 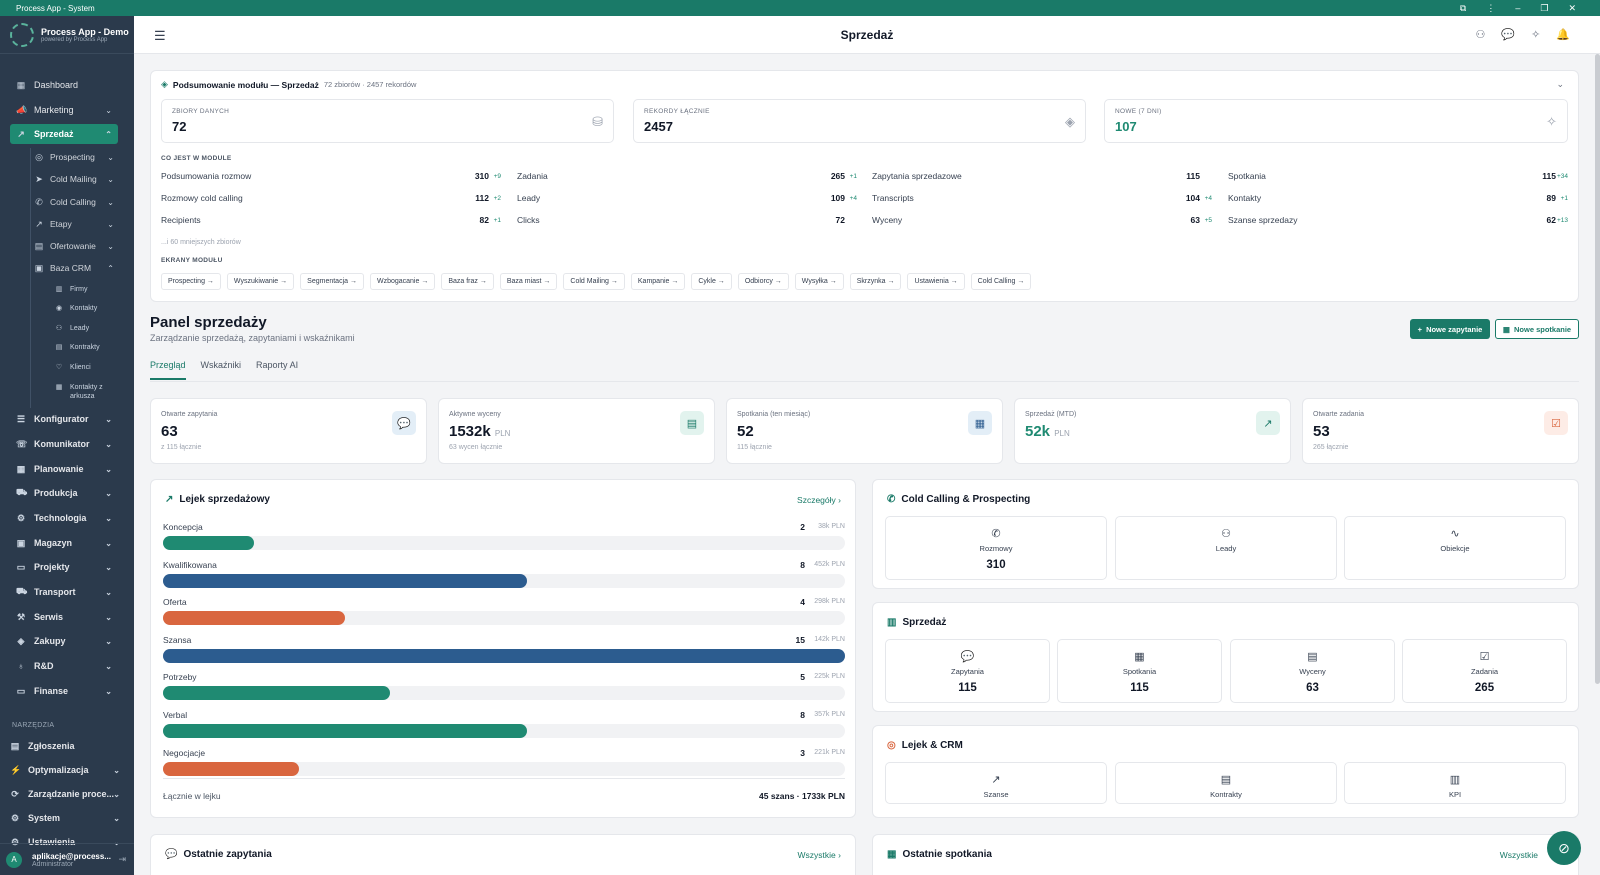 I want to click on sidebar-item-tool: ⚙ Ustawienia ⌄, so click(x=65, y=842).